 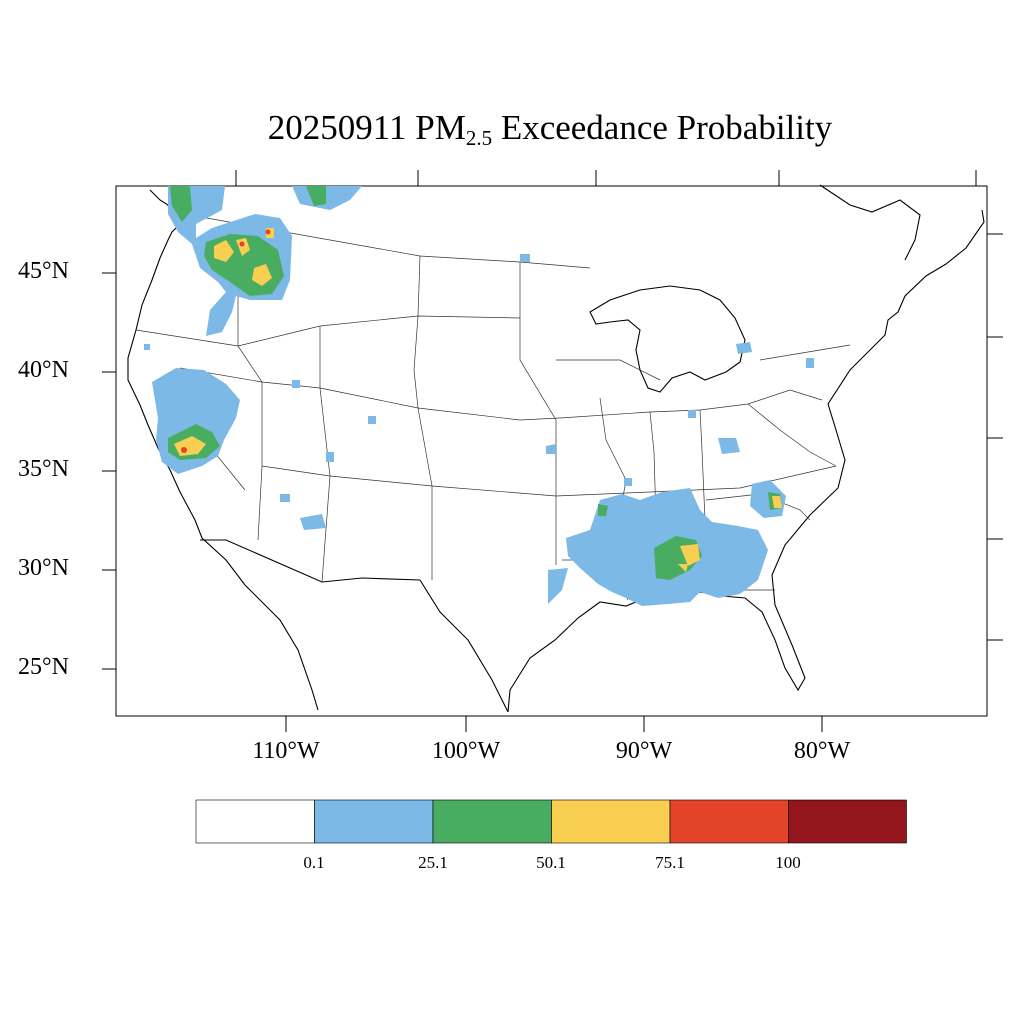 I want to click on lat-label-35: 35°N, so click(x=43, y=469).